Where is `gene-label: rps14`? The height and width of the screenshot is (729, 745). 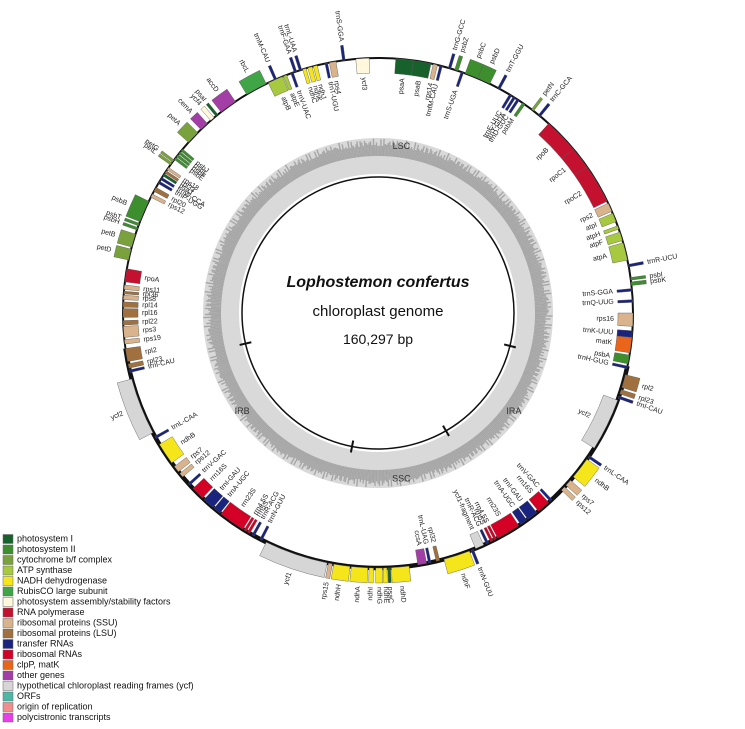 gene-label: rps14 is located at coordinates (429, 91).